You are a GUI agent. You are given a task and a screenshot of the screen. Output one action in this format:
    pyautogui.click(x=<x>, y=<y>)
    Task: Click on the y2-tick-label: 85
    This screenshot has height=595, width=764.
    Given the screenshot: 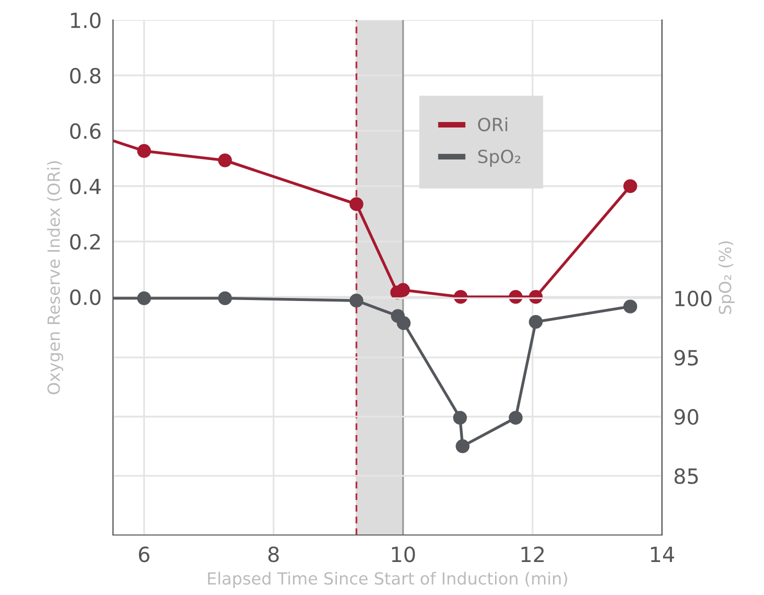 What is the action you would take?
    pyautogui.click(x=686, y=476)
    